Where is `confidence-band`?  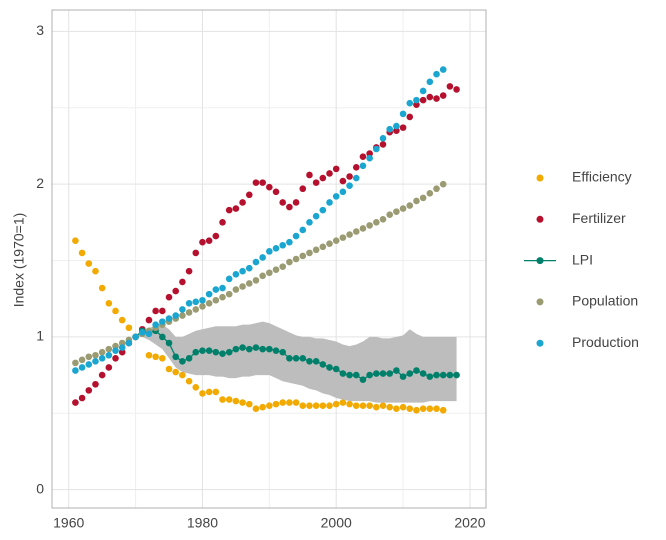
confidence-band is located at coordinates (296, 362).